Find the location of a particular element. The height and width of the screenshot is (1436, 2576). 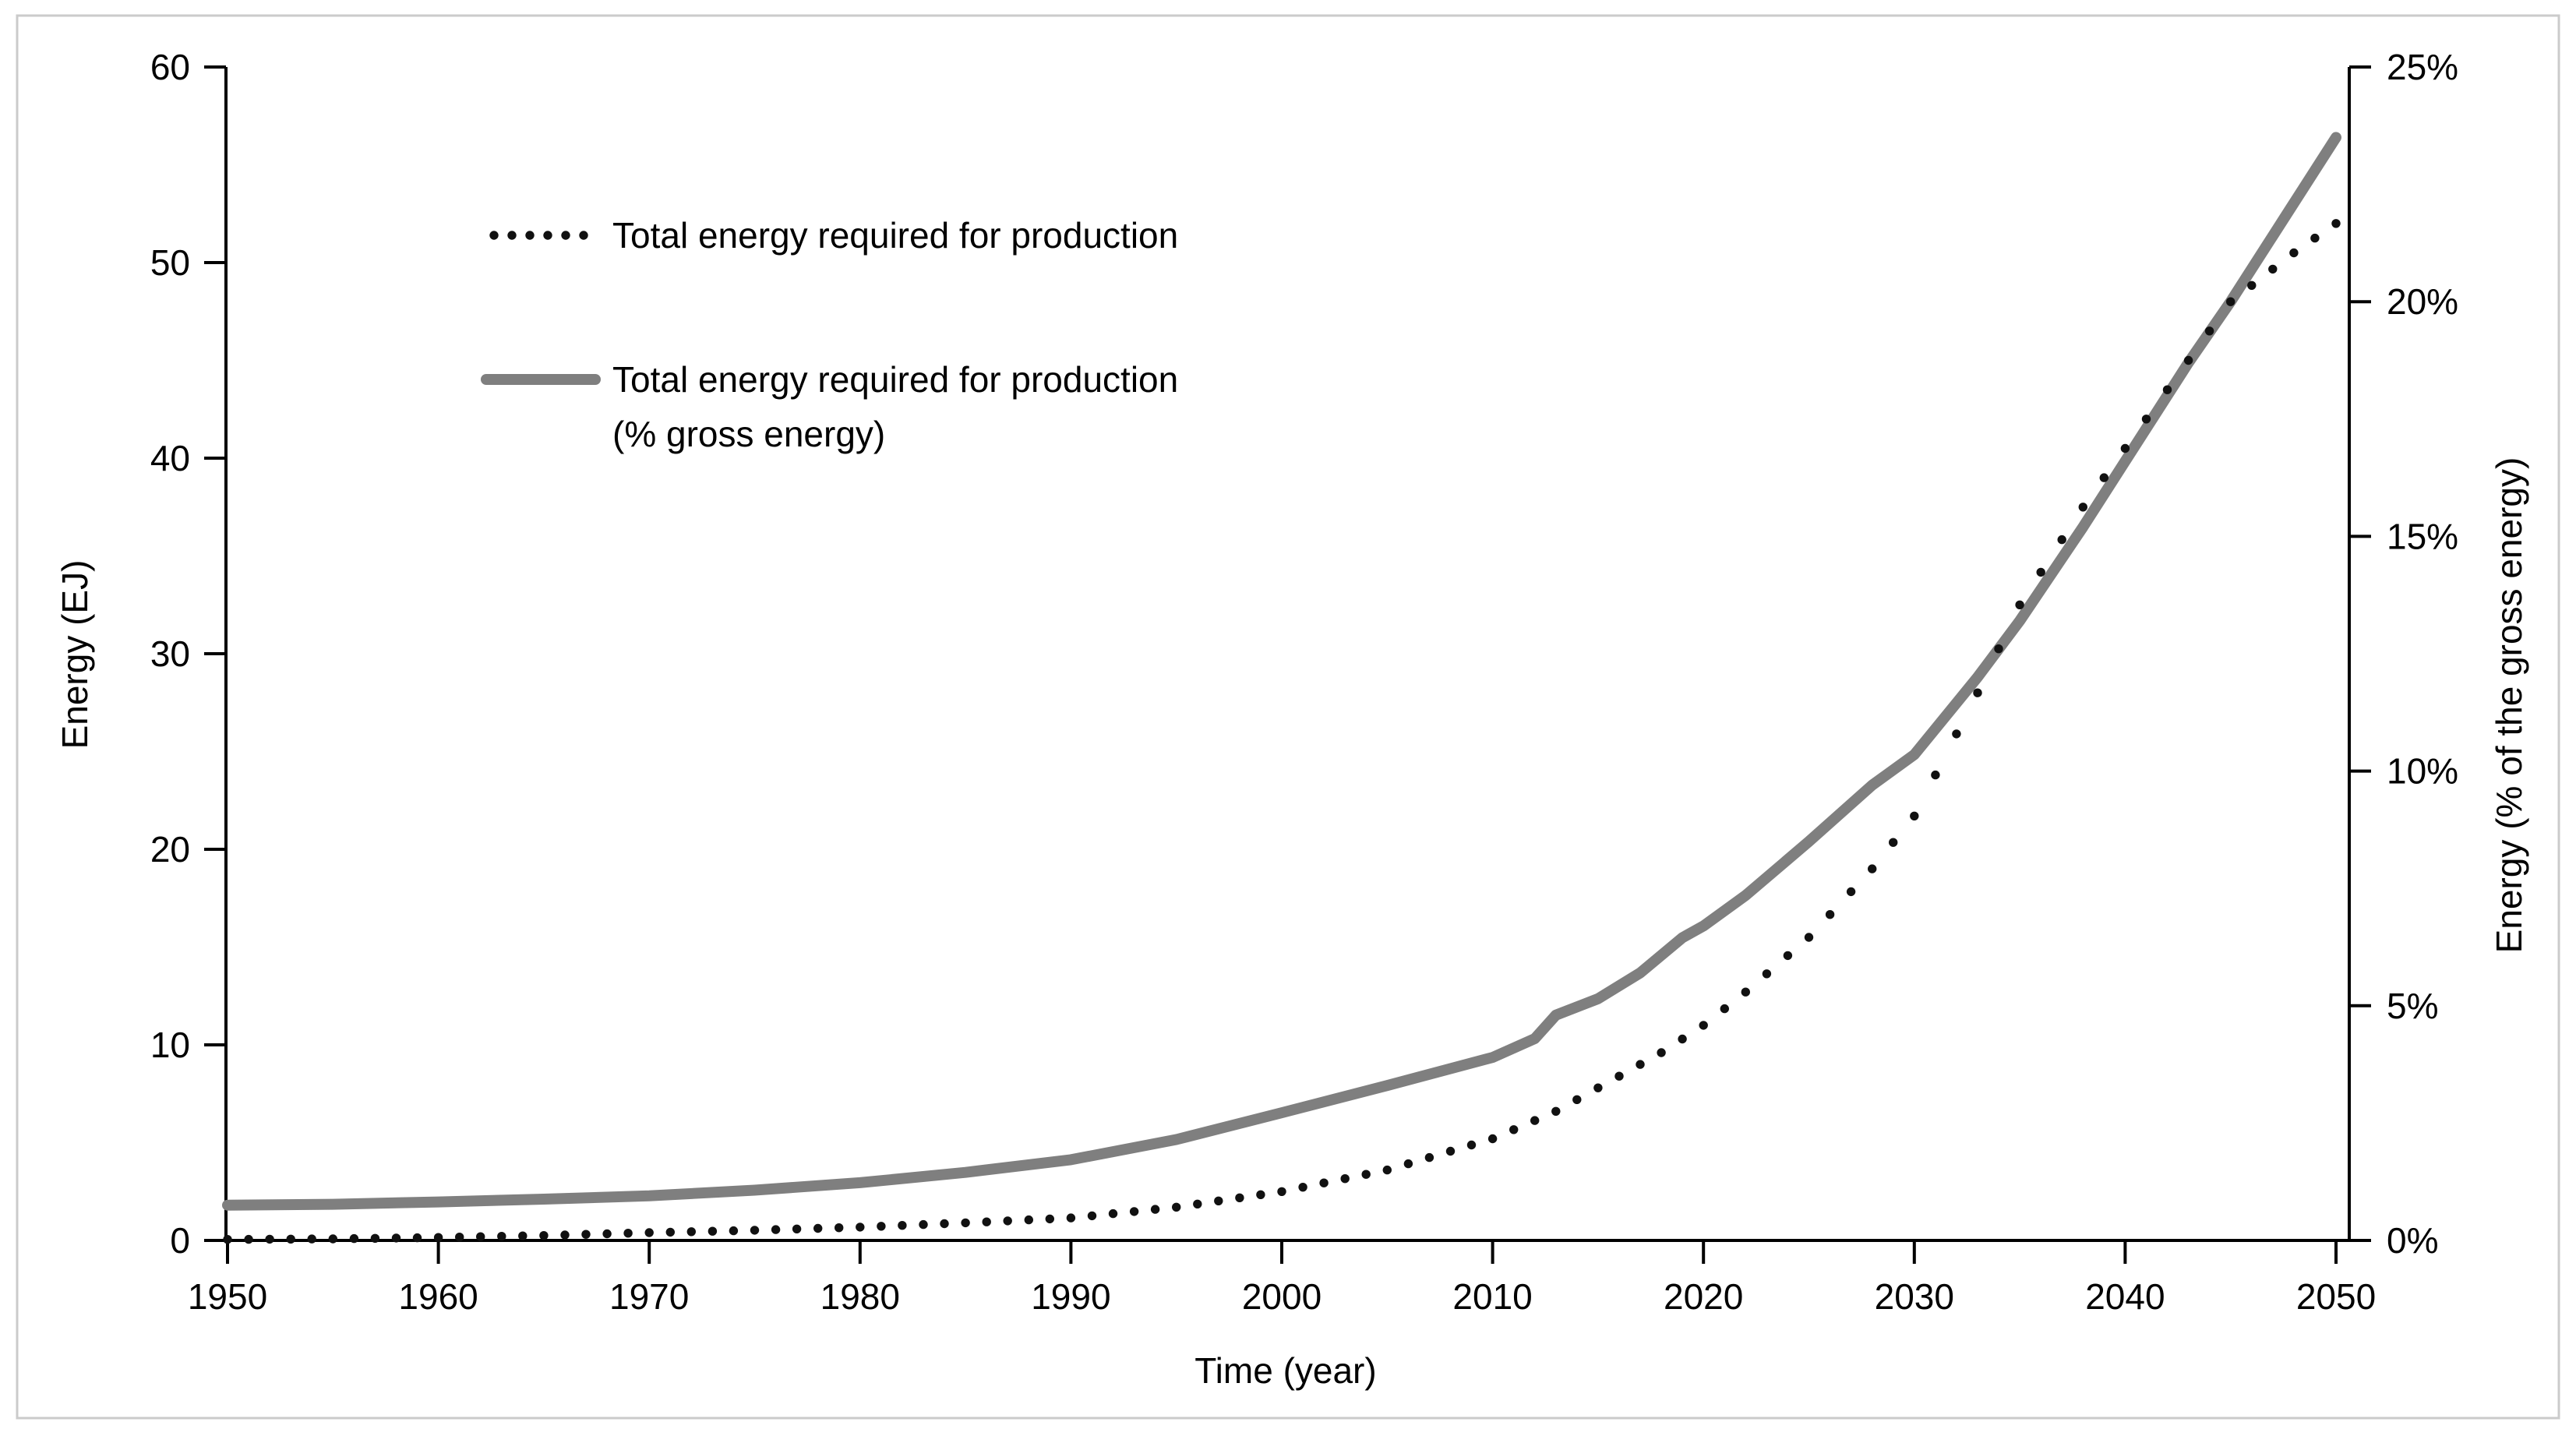

left-axis-title: Energy (EJ) is located at coordinates (75, 655).